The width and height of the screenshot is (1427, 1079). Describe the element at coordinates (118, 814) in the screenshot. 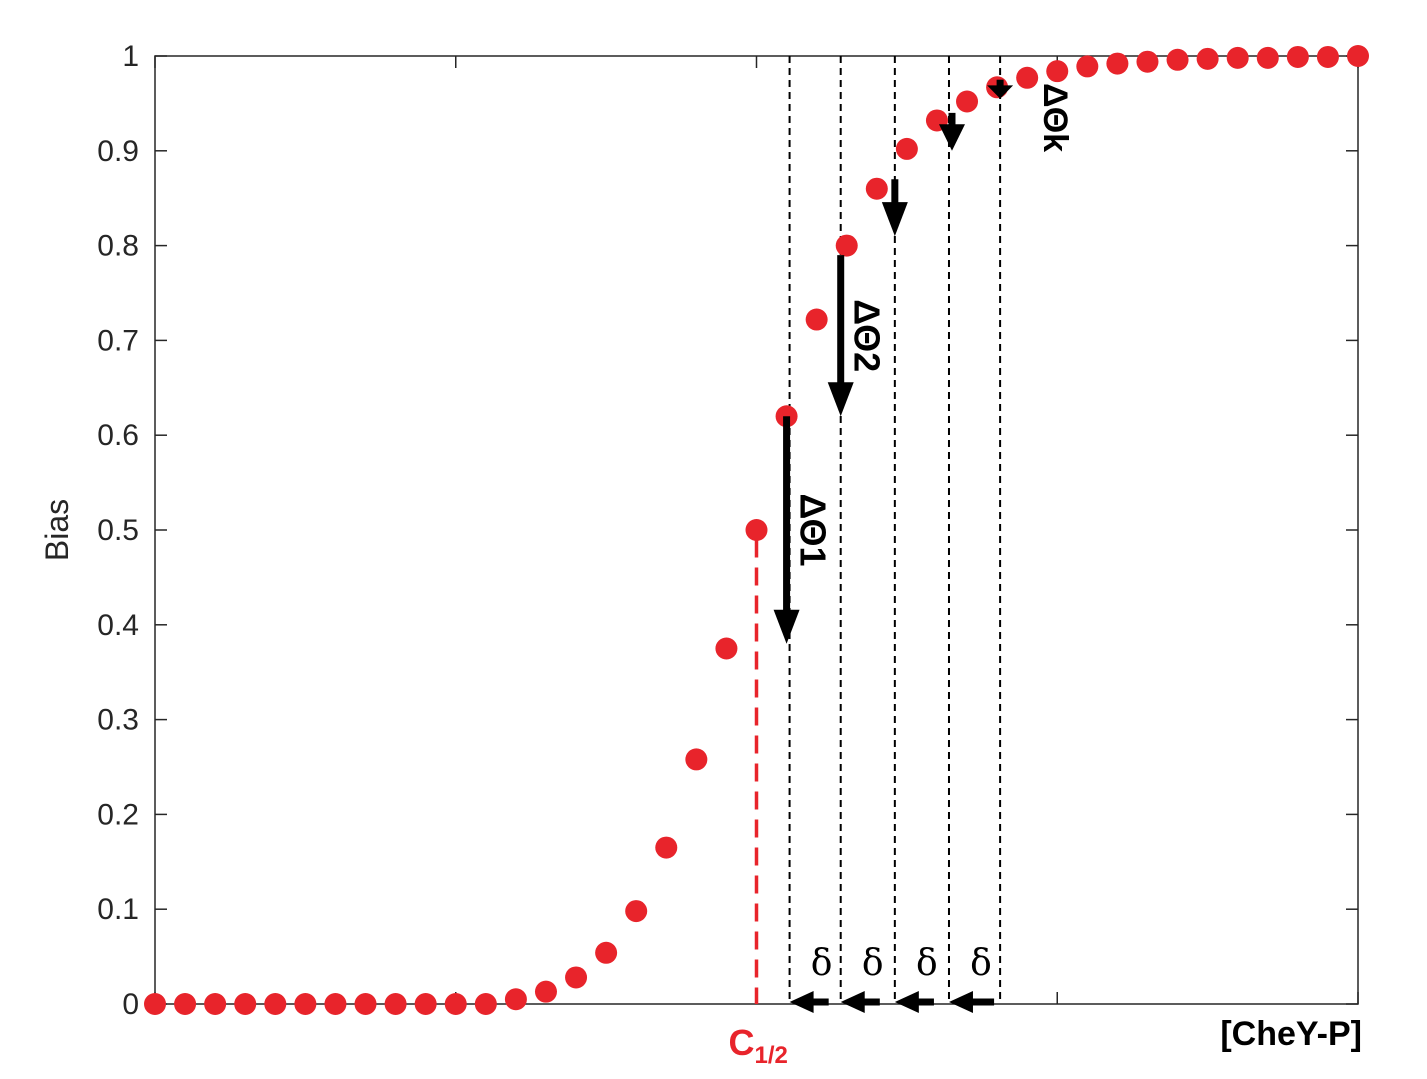

I see `y-tick-label: 0.2` at that location.